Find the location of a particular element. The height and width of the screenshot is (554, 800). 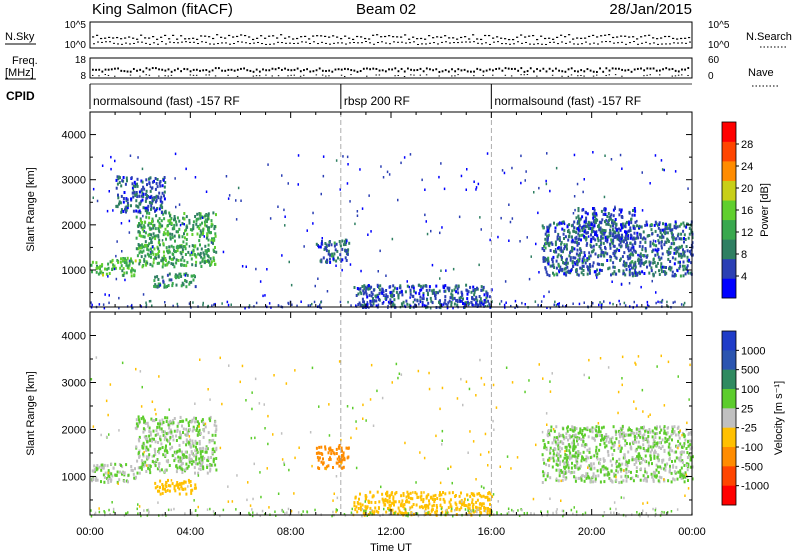

cpid-segment-label: normalsound (fast) -157 RF is located at coordinates (166, 101).